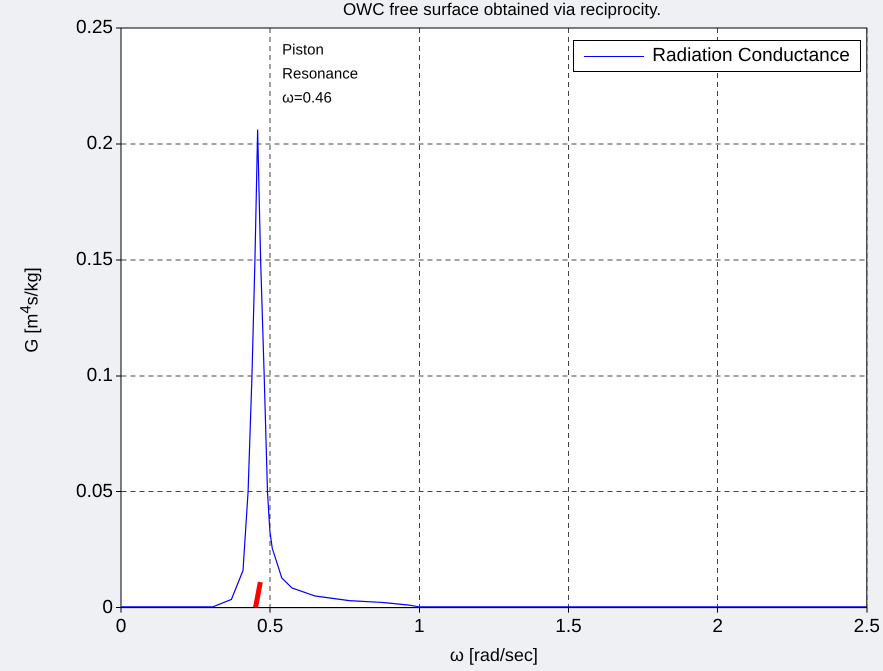 This screenshot has width=883, height=671. I want to click on y-tick-label: 0.2, so click(99, 143).